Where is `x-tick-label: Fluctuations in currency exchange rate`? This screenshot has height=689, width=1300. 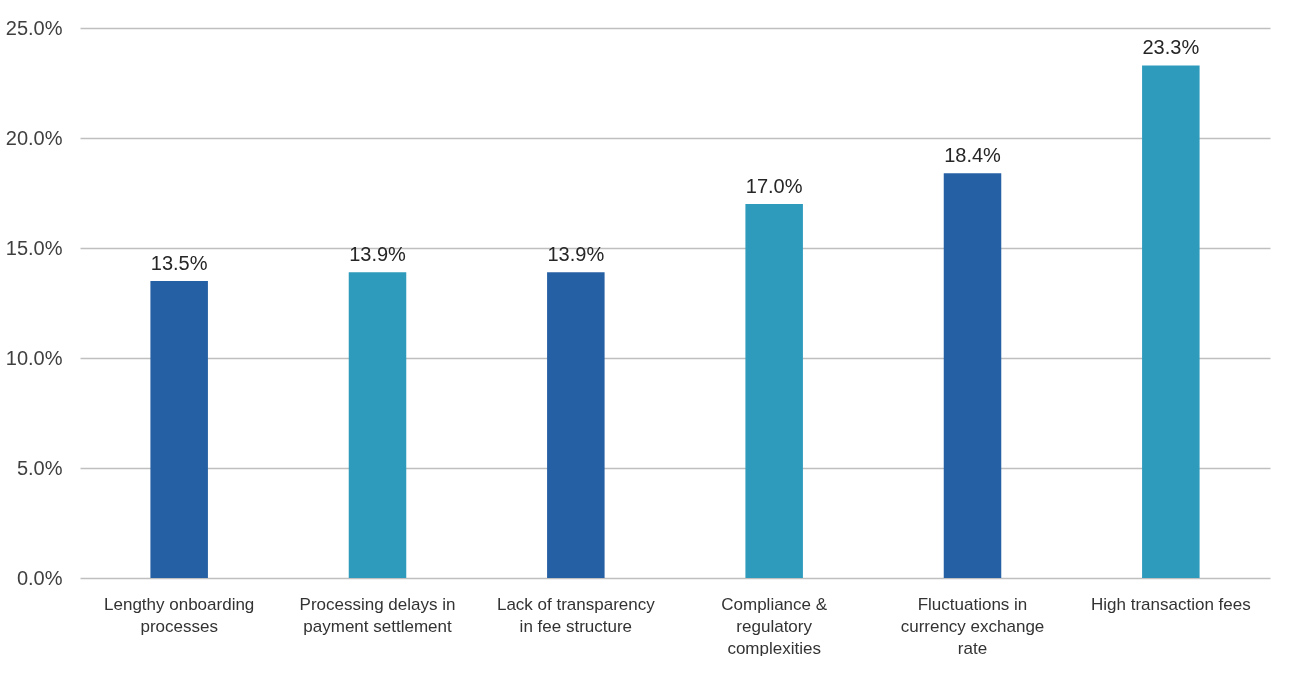 x-tick-label: Fluctuations in currency exchange rate is located at coordinates (972, 626).